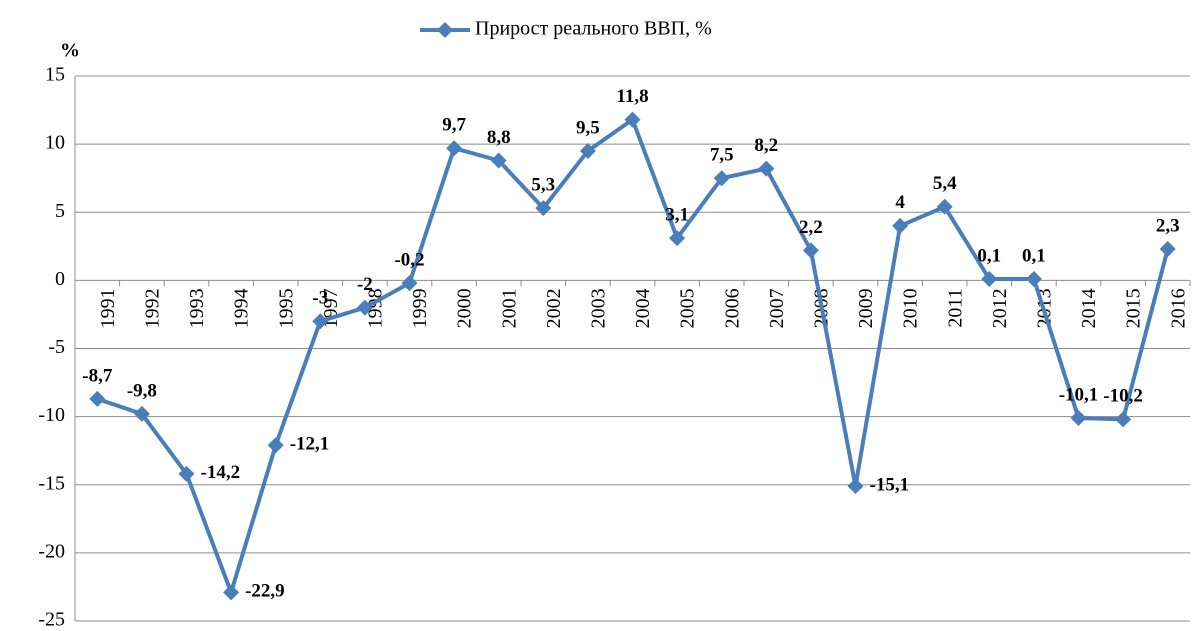 This screenshot has height=631, width=1197. Describe the element at coordinates (1123, 396) in the screenshot. I see `value-label: -10,2` at that location.